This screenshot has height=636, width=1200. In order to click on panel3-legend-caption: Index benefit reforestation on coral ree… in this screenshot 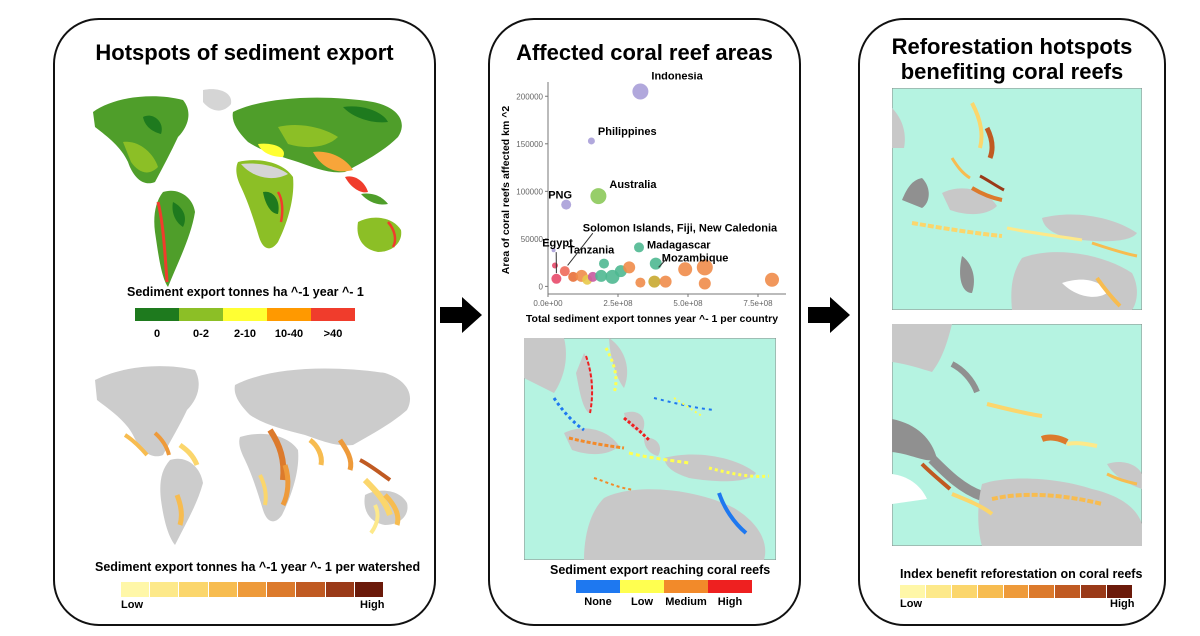, I will do `click(1021, 574)`.